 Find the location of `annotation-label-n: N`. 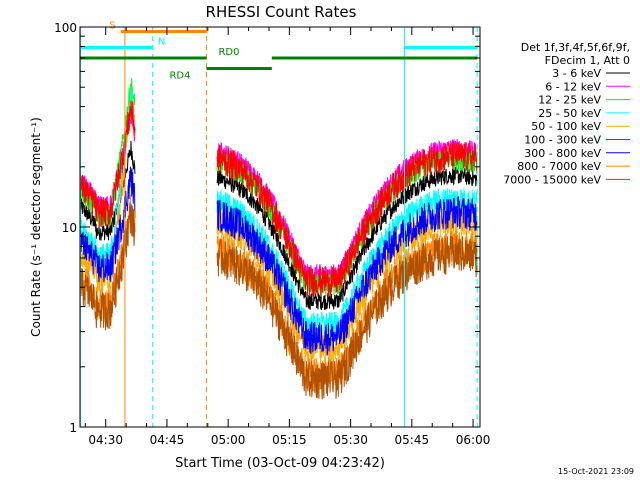

annotation-label-n: N is located at coordinates (161, 41).